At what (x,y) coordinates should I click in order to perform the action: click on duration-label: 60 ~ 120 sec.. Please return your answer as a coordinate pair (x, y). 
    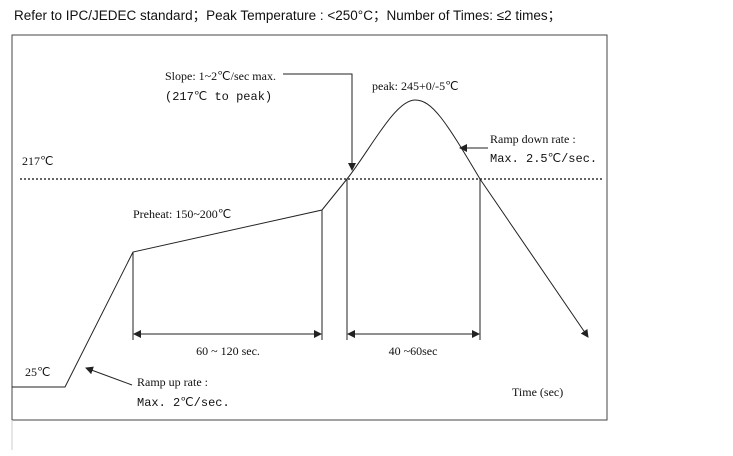
    Looking at the image, I should click on (228, 351).